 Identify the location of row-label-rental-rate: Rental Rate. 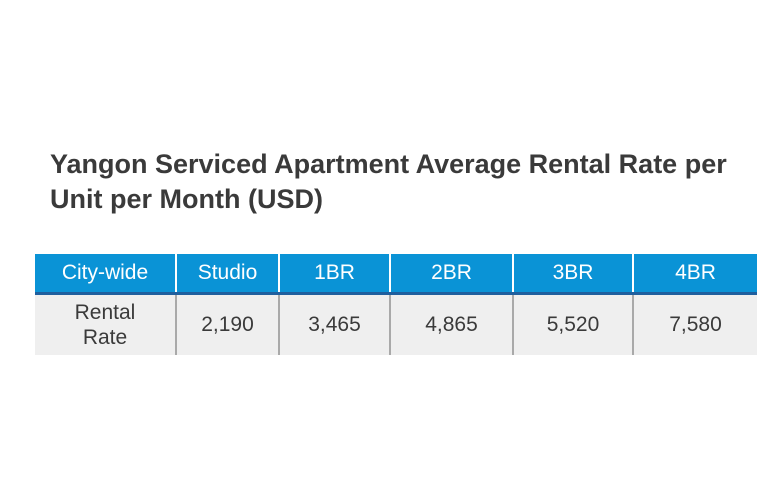
(105, 325).